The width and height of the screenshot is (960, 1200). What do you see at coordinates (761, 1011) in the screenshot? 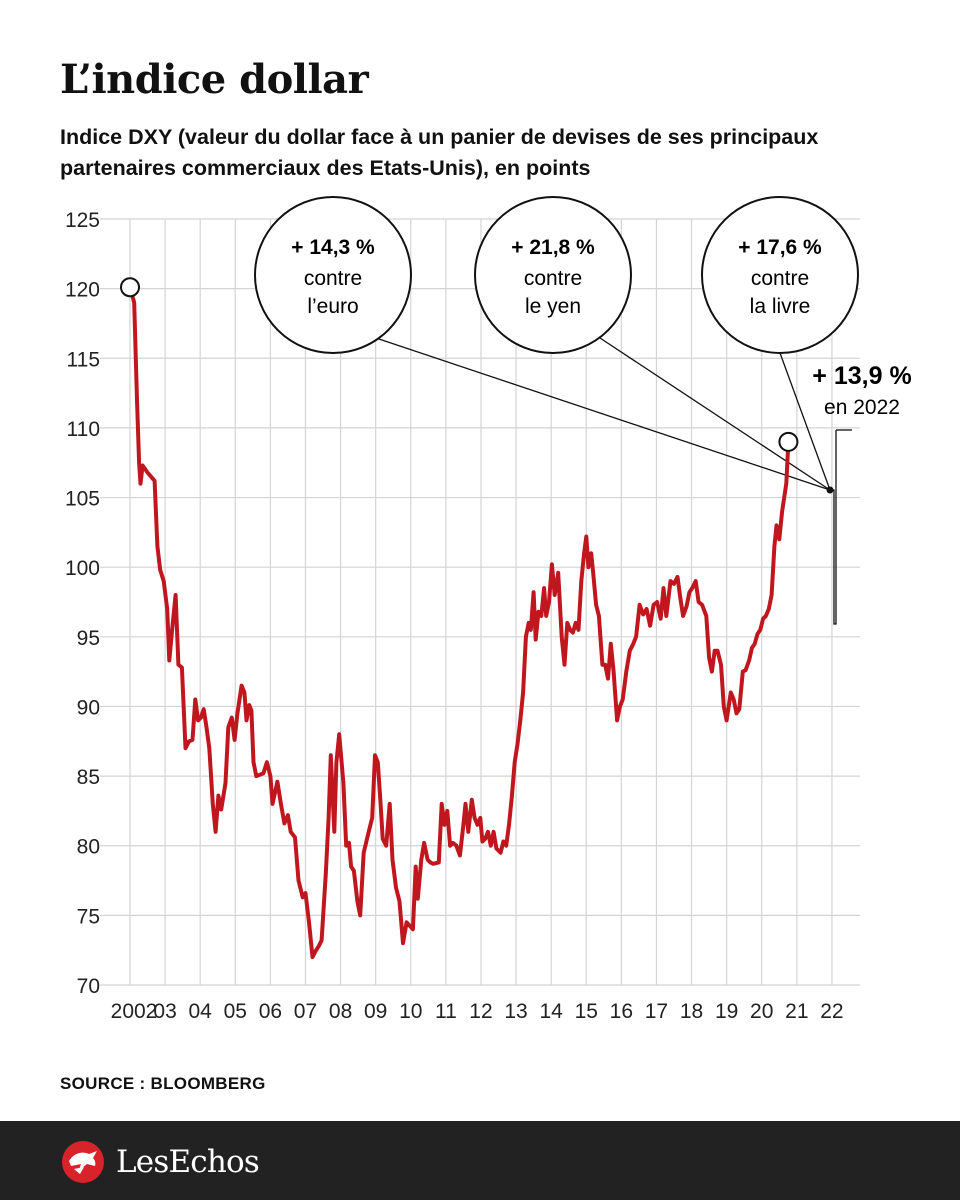
I see `x-tick-label: 20` at bounding box center [761, 1011].